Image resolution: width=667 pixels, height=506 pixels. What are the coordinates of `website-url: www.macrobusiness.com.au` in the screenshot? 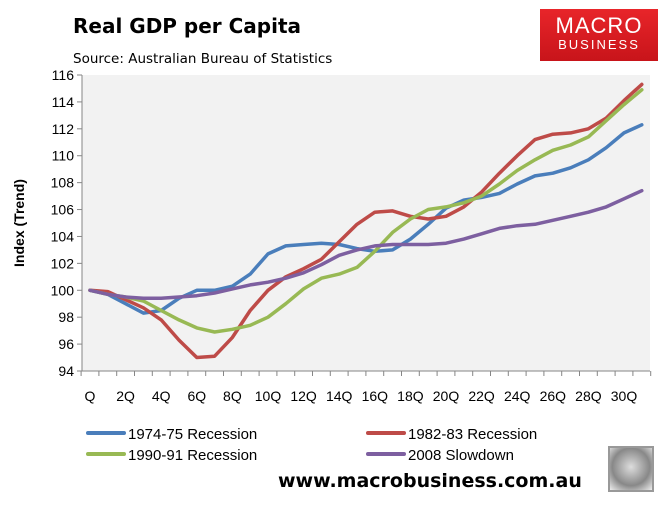 It's located at (430, 481).